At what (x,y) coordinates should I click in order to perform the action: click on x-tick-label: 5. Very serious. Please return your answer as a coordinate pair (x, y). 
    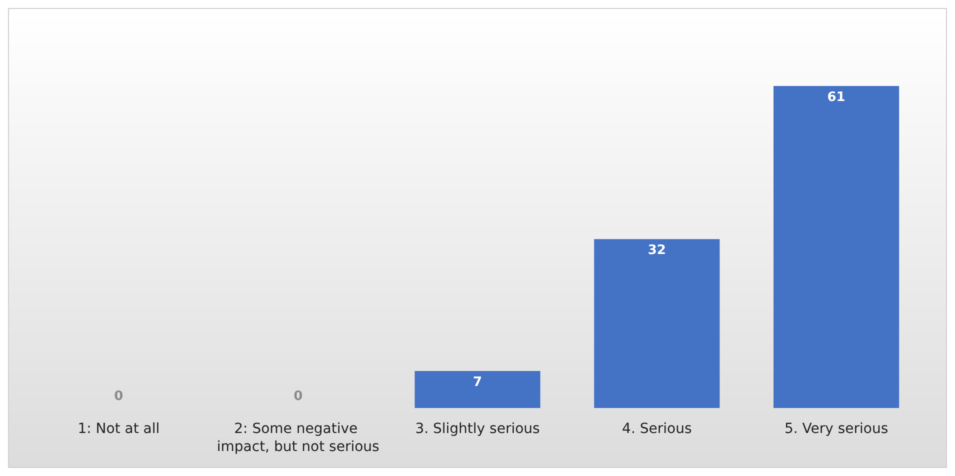
    Looking at the image, I should click on (836, 429).